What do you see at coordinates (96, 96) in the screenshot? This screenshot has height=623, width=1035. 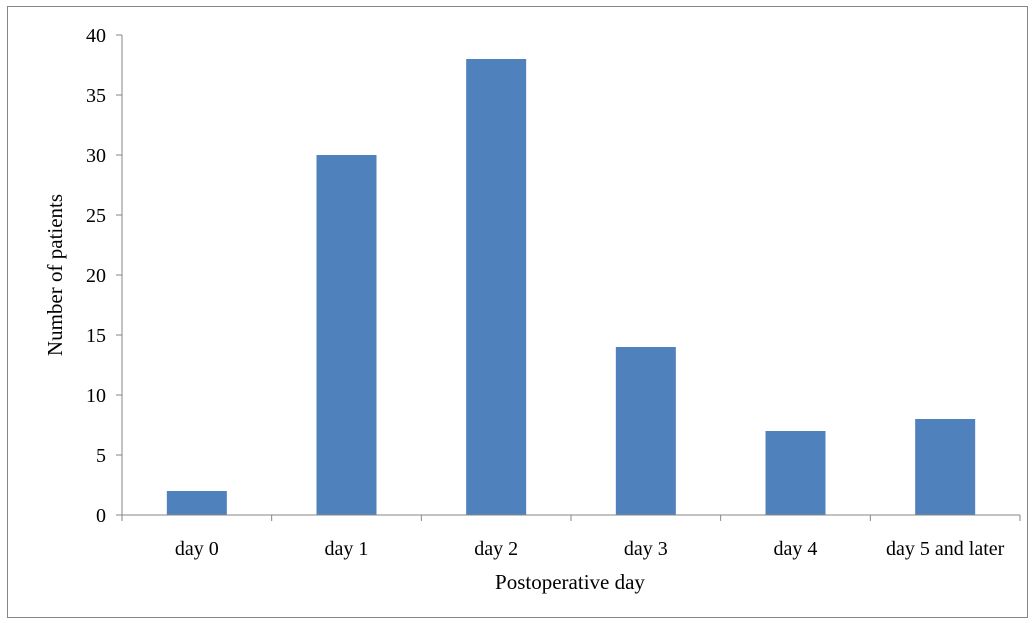 I see `y-tick-label: 35` at bounding box center [96, 96].